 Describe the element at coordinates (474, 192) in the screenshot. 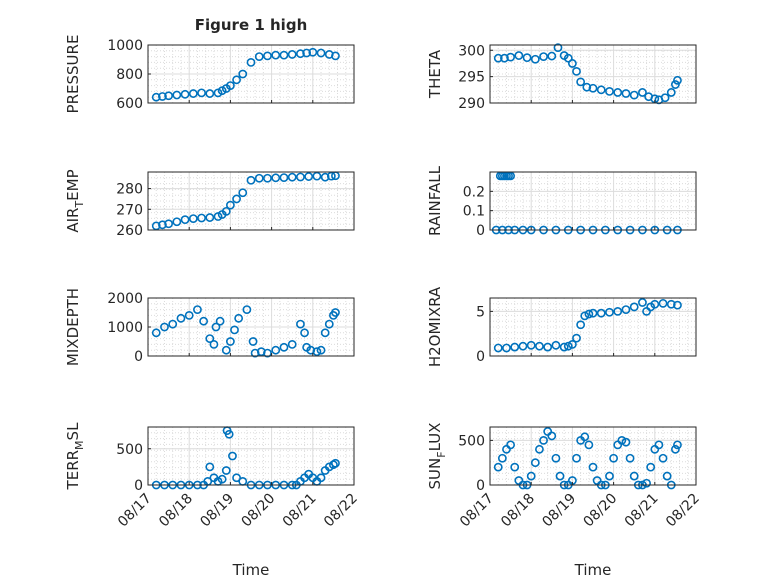

I see `y-tick-label: 0.2` at that location.